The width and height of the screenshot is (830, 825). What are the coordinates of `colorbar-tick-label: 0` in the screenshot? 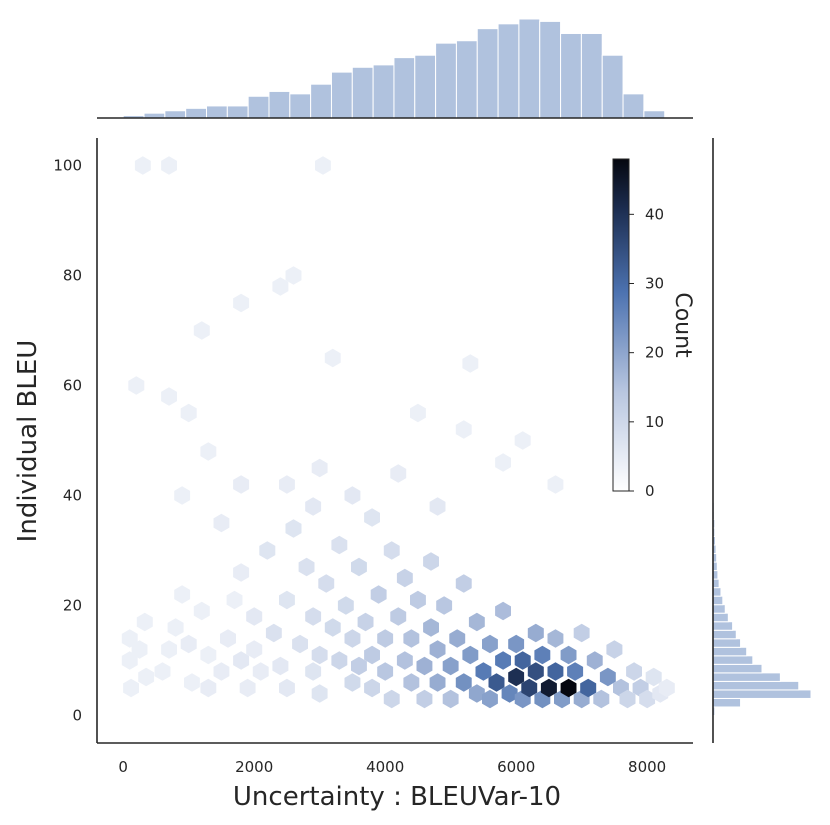 It's located at (650, 491).